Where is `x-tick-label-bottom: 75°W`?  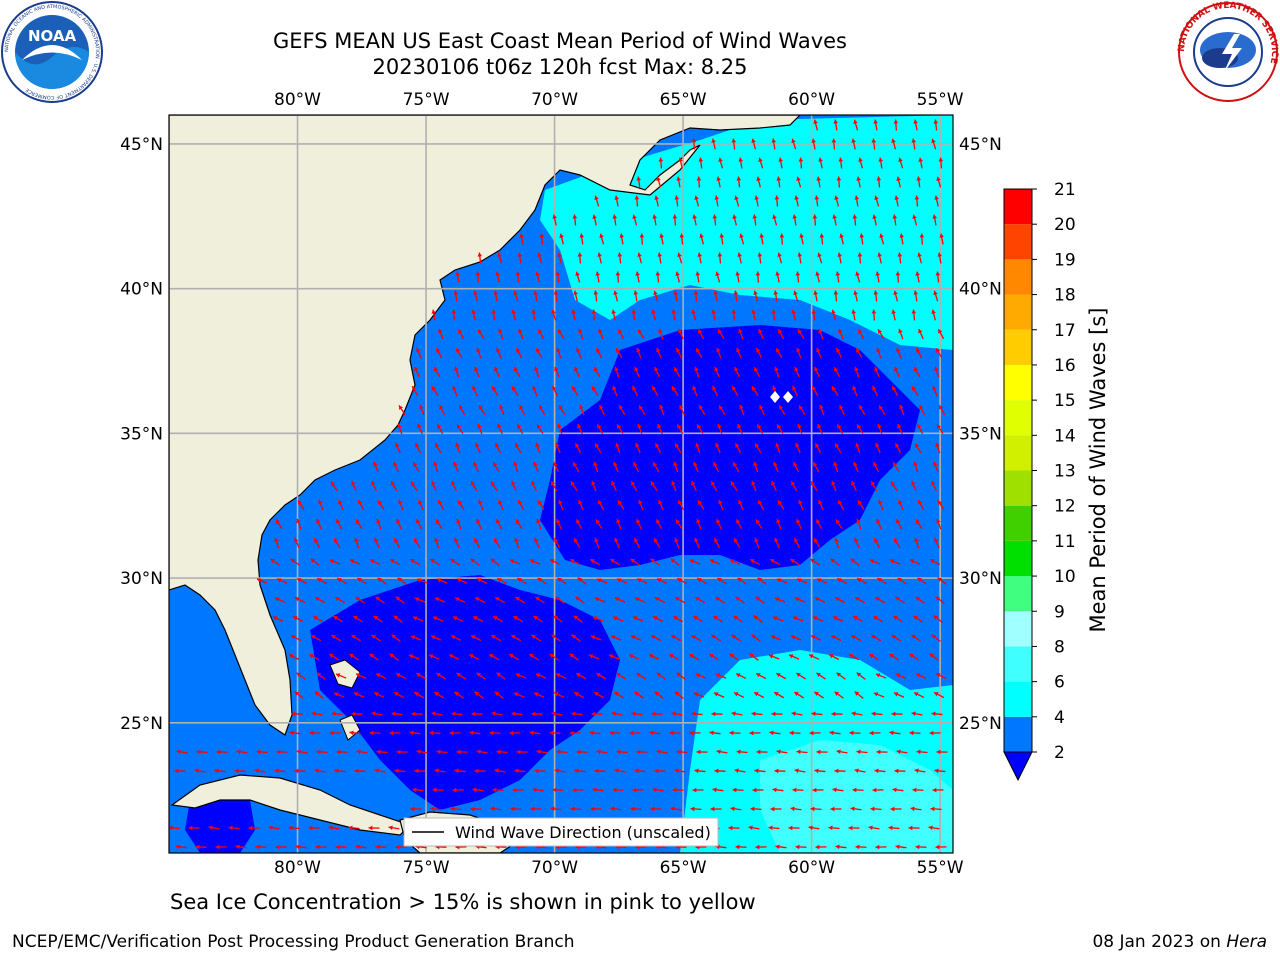 x-tick-label-bottom: 75°W is located at coordinates (426, 868).